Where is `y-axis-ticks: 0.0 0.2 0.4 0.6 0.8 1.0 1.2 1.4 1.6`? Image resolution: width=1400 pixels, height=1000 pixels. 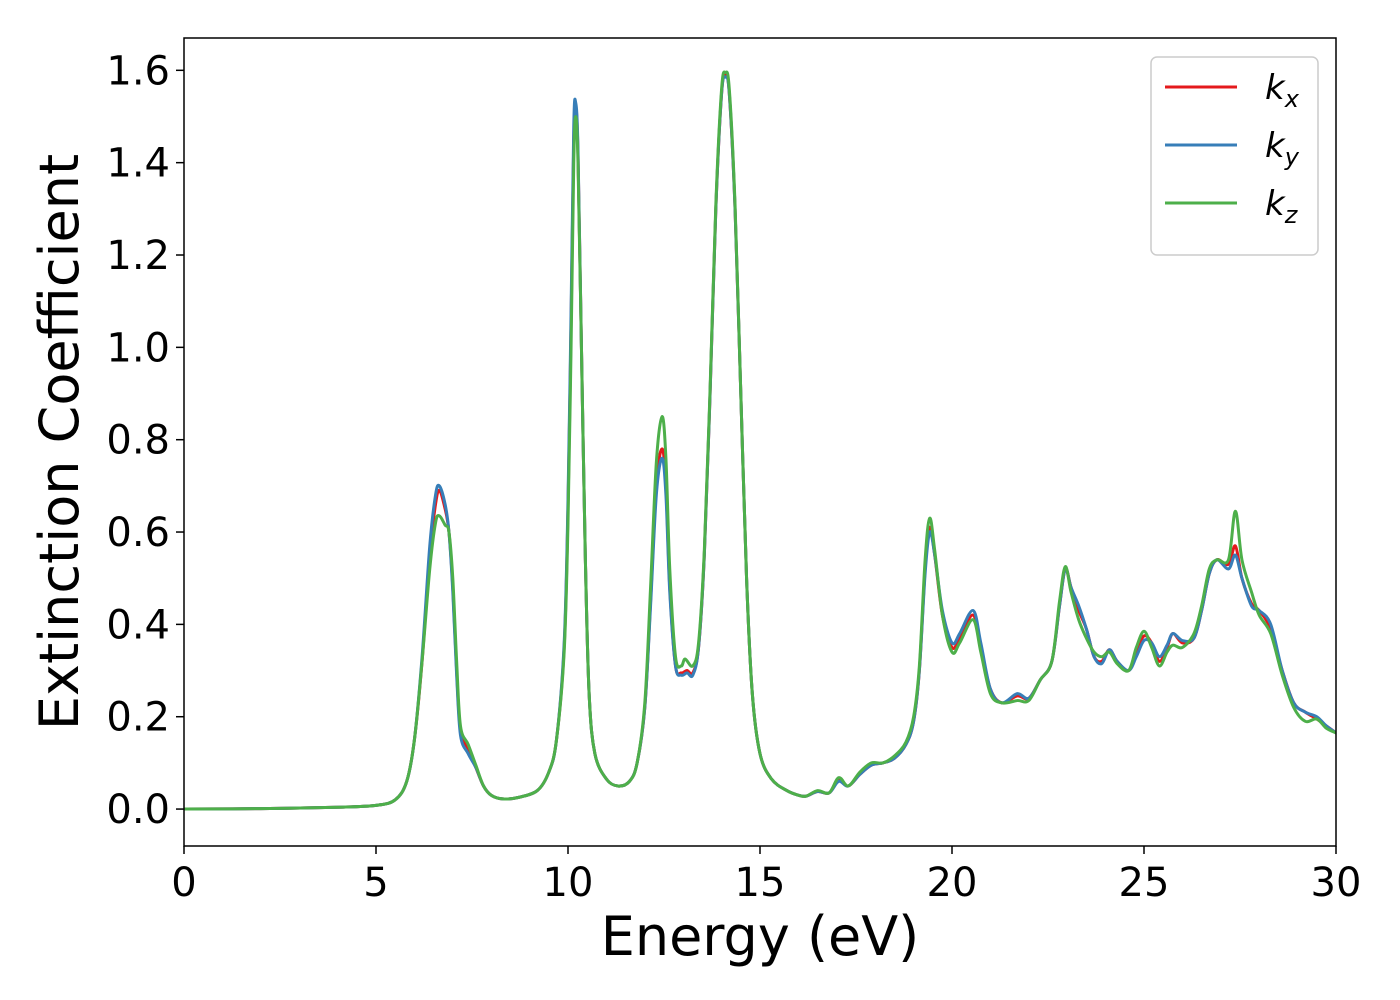 y-axis-ticks: 0.0 0.2 0.4 0.6 0.8 1.0 1.2 1.4 1.6 is located at coordinates (145, 440).